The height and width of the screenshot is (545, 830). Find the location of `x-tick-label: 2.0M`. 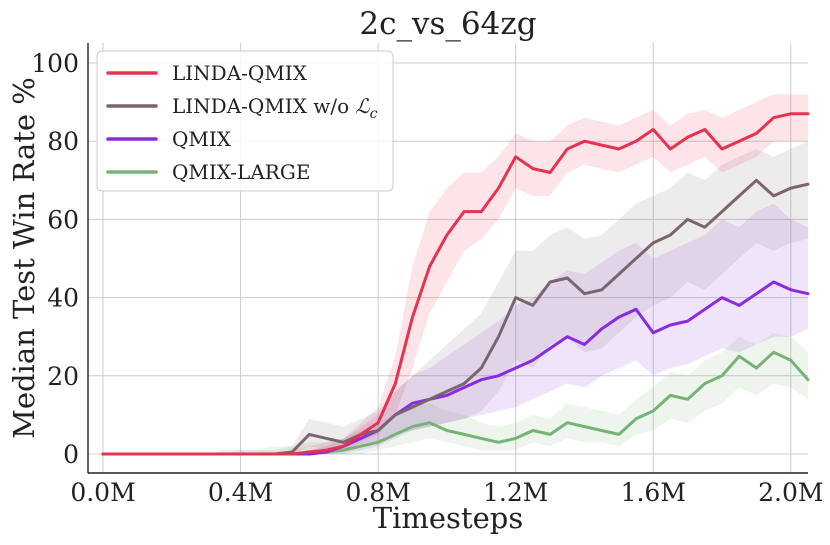

x-tick-label: 2.0M is located at coordinates (790, 492).